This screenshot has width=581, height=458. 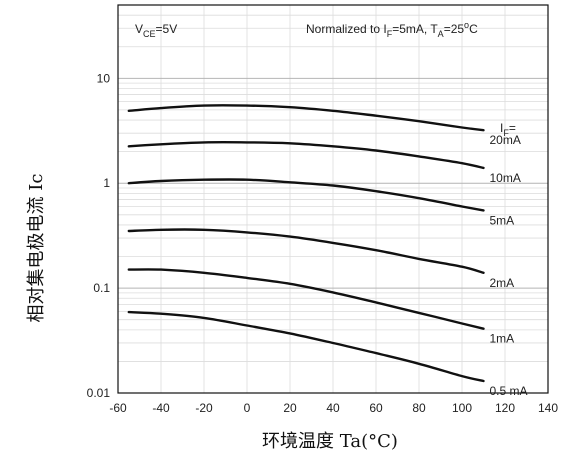 I want to click on y-axis-title: 相对集电极电流 Ic, so click(x=36, y=248).